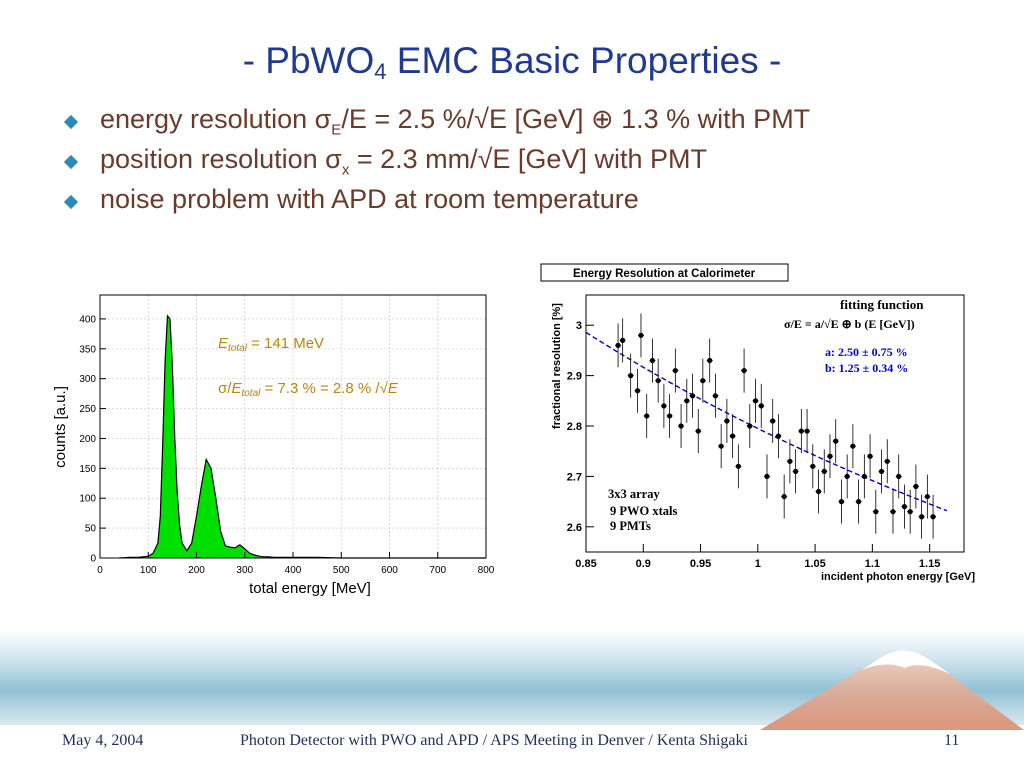  I want to click on slide-title: - PbWO4 EMC Basic Properties -, so click(512, 62).